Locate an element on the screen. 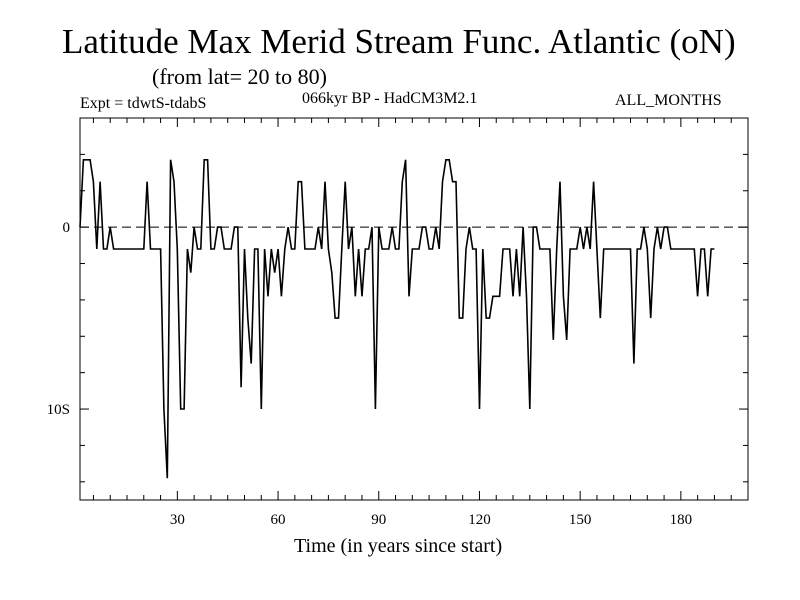 The width and height of the screenshot is (800, 600). months-label: ALL_MONTHS is located at coordinates (668, 100).